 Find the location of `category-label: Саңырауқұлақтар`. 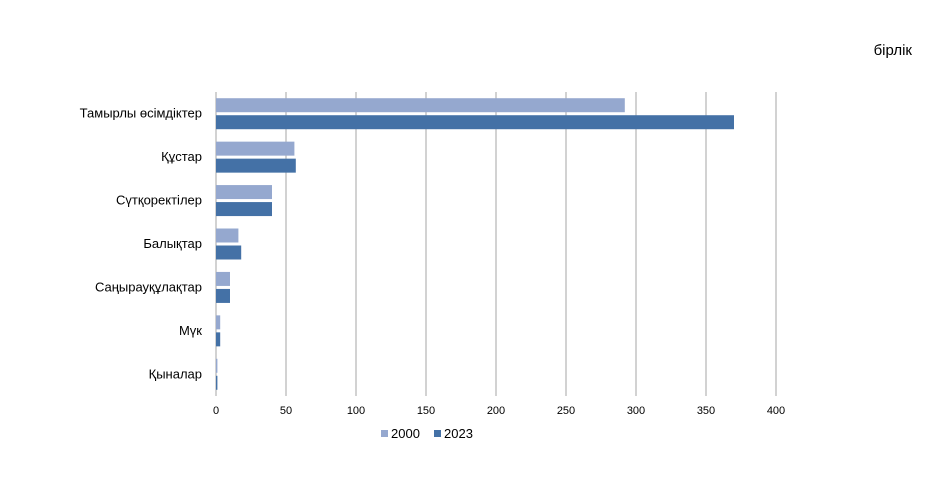

category-label: Саңырауқұлақтар is located at coordinates (148, 286).